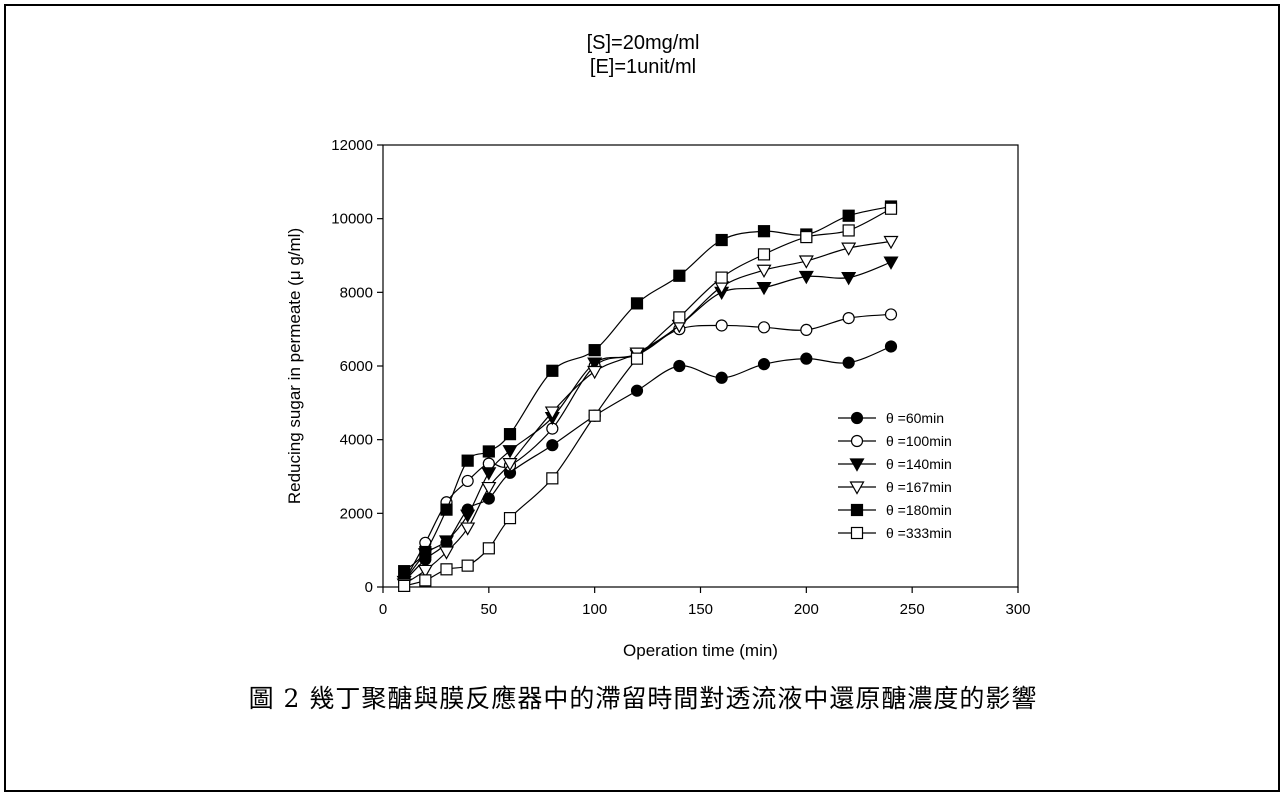  What do you see at coordinates (895, 441) in the screenshot?
I see `legend-item-1: θ =100min` at bounding box center [895, 441].